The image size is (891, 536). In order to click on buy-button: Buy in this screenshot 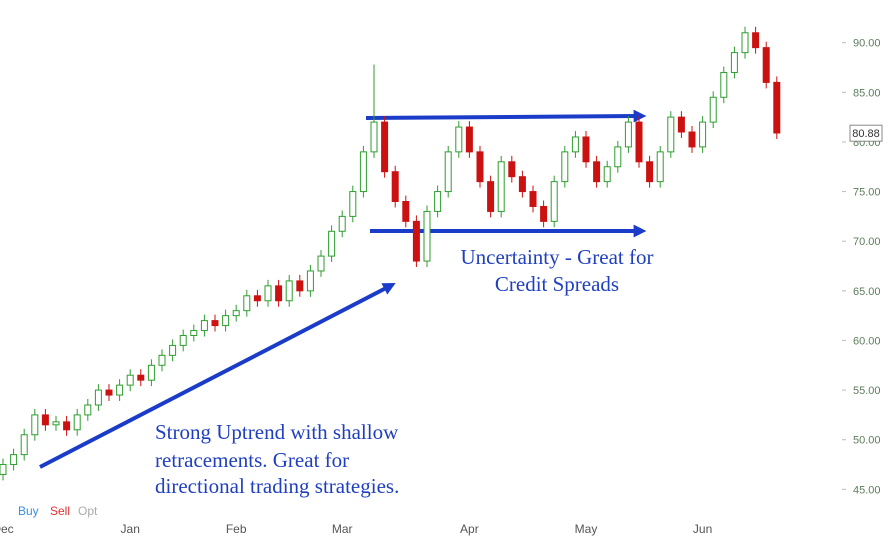, I will do `click(28, 511)`.